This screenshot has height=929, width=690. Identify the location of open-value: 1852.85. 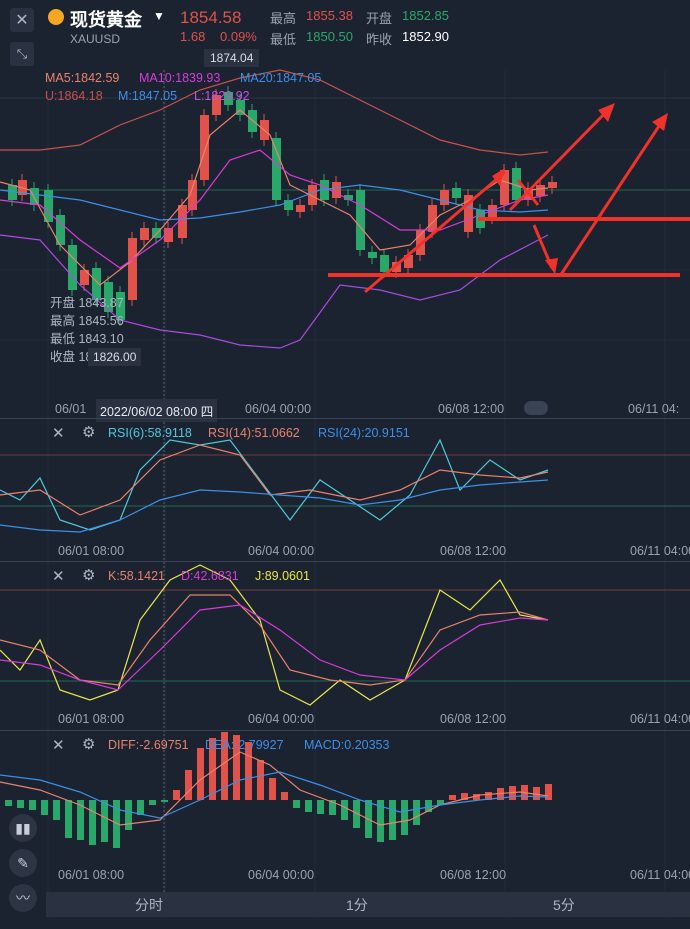
(425, 15).